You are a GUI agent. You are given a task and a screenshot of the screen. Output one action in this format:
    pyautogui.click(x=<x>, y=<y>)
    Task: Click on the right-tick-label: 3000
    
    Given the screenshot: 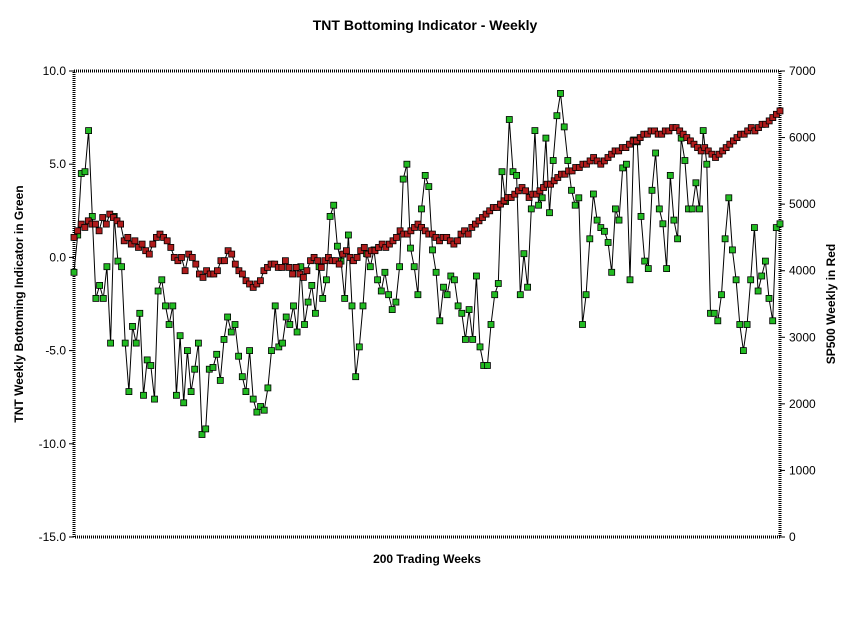 What is the action you would take?
    pyautogui.click(x=802, y=337)
    